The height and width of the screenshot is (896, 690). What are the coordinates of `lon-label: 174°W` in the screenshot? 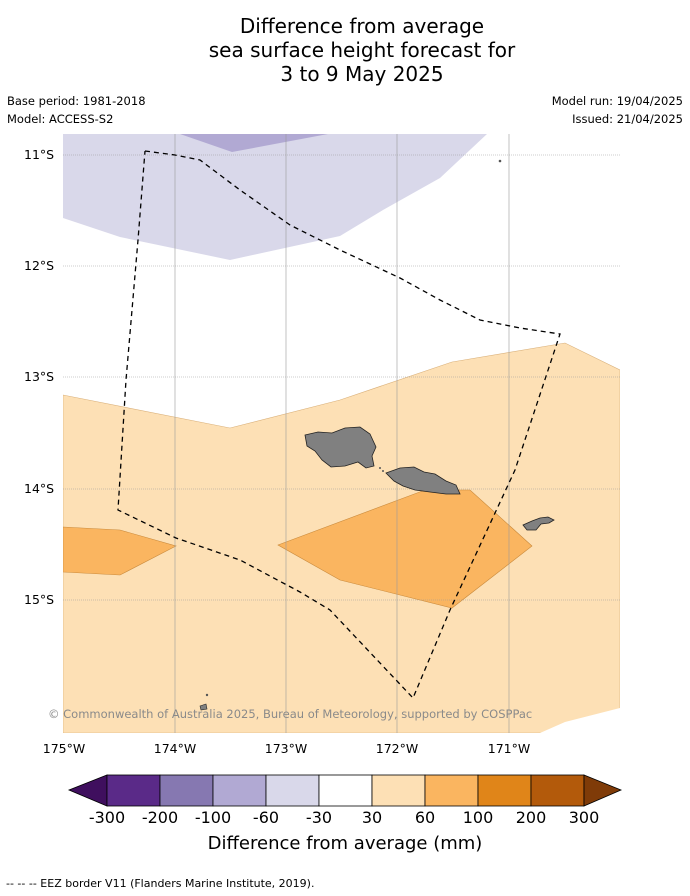 It's located at (175, 748).